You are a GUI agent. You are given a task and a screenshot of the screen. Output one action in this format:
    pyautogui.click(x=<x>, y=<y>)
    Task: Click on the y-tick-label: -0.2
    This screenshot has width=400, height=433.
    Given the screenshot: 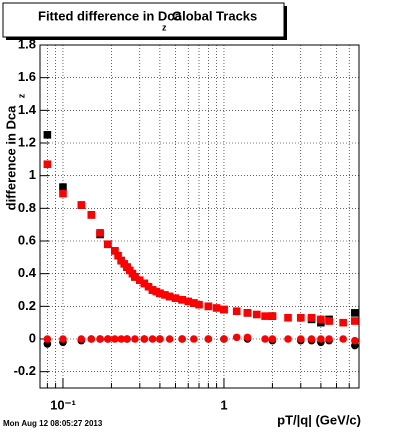 What is the action you would take?
    pyautogui.click(x=25, y=370)
    